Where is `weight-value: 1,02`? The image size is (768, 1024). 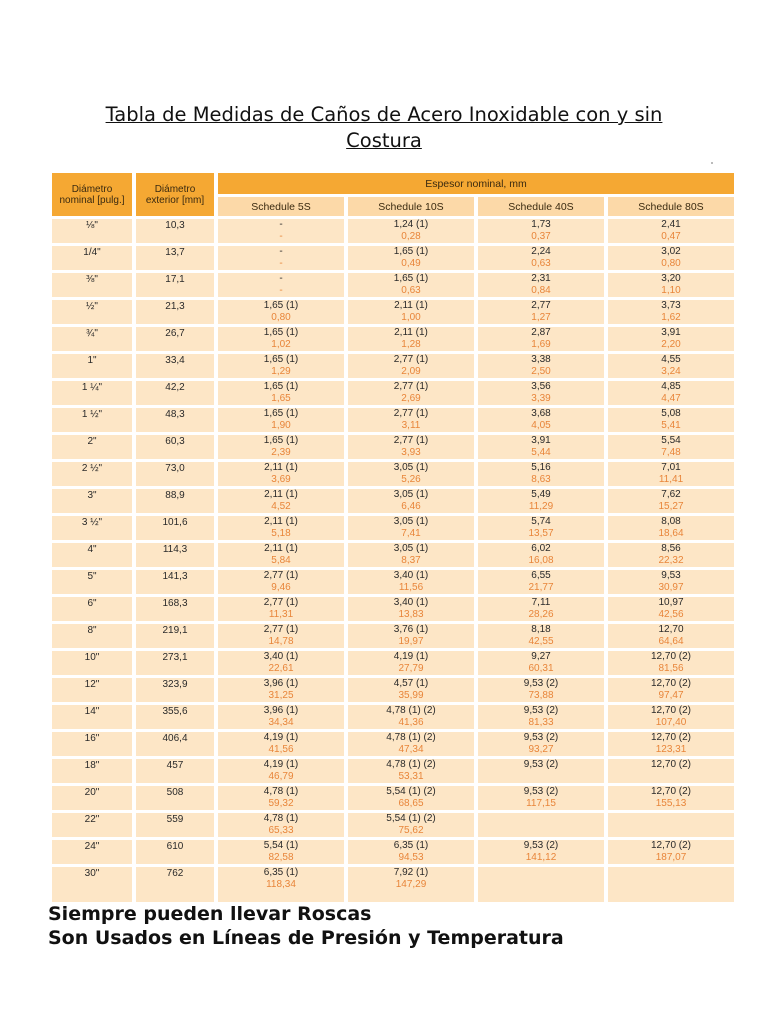
weight-value: 1,02 is located at coordinates (281, 344).